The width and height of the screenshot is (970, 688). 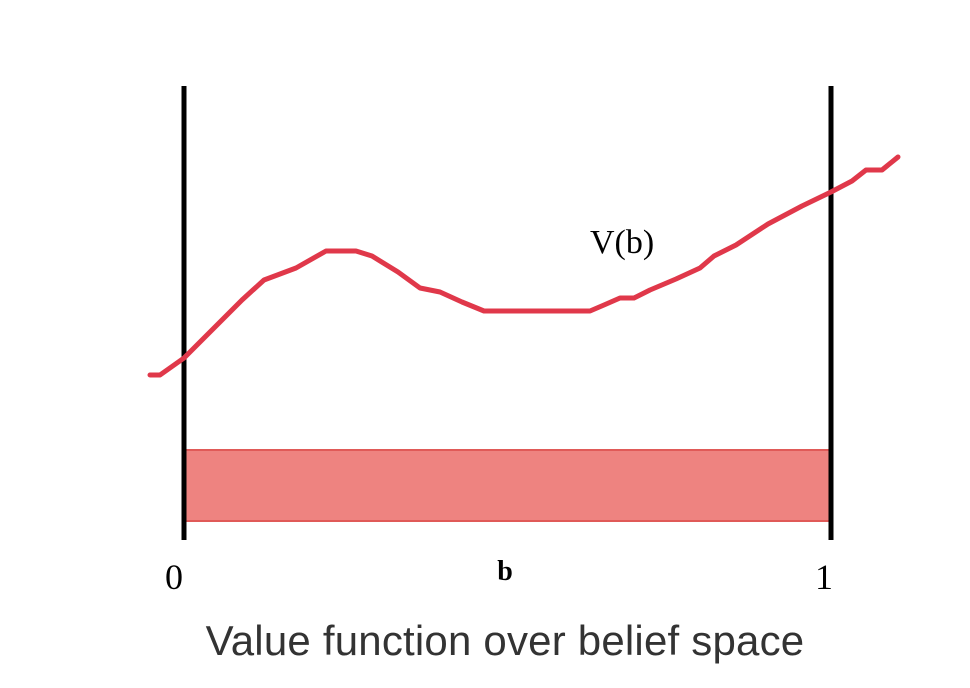 What do you see at coordinates (824, 577) in the screenshot?
I see `right-tick-label: 1` at bounding box center [824, 577].